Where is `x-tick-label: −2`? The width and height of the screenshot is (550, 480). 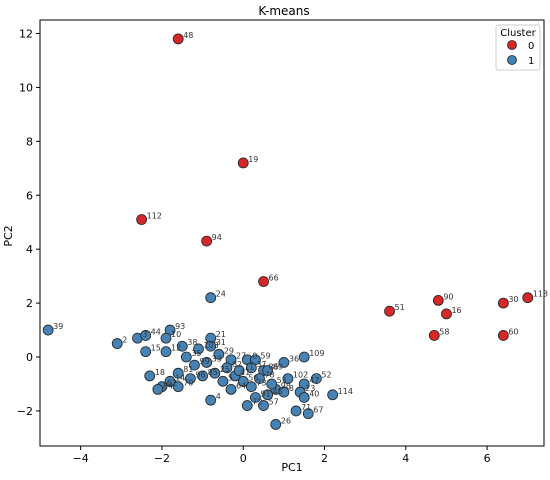
x-tick-label: −2 is located at coordinates (162, 458).